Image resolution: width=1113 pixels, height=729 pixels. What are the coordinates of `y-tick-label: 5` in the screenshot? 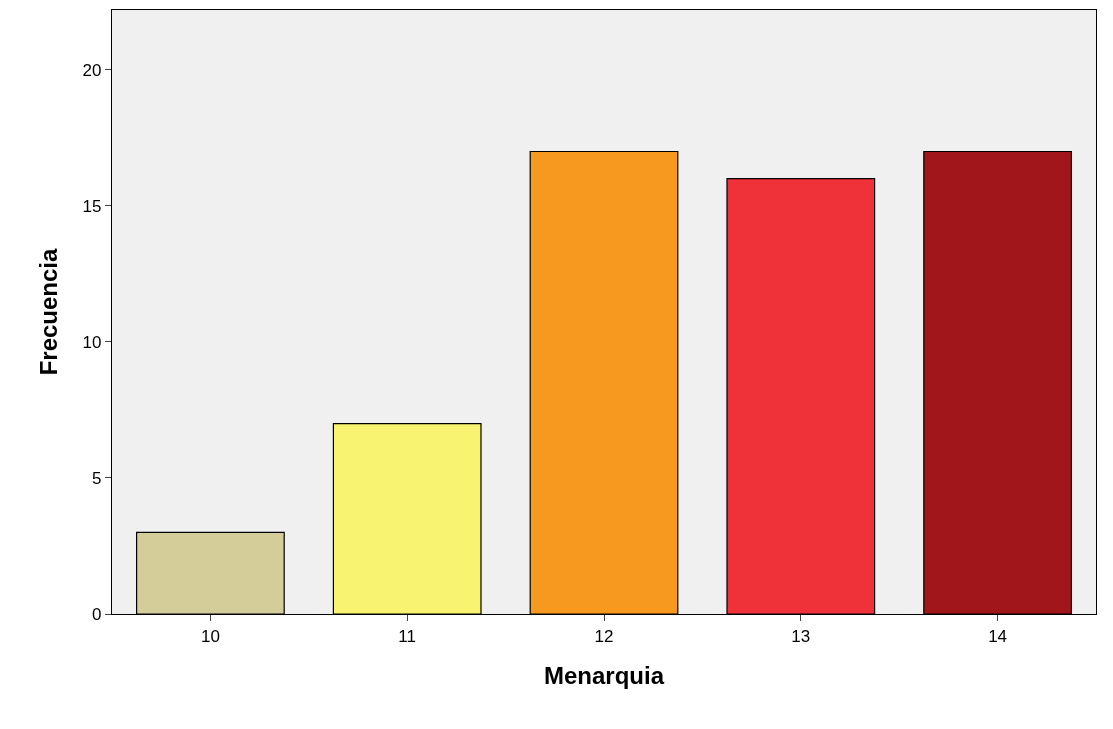 It's located at (97, 478).